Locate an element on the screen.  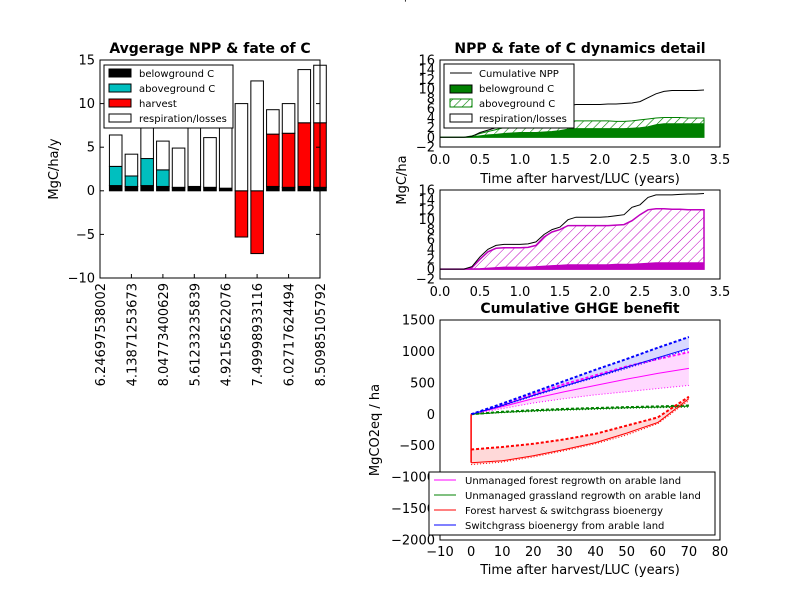
line-grass-regrowth is located at coordinates (580, 410).